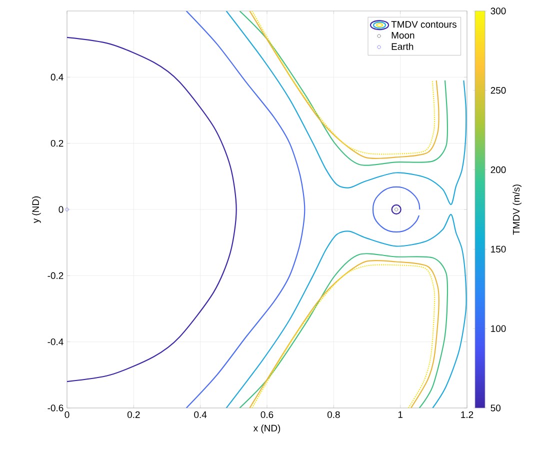  I want to click on line-series, so click(396, 209).